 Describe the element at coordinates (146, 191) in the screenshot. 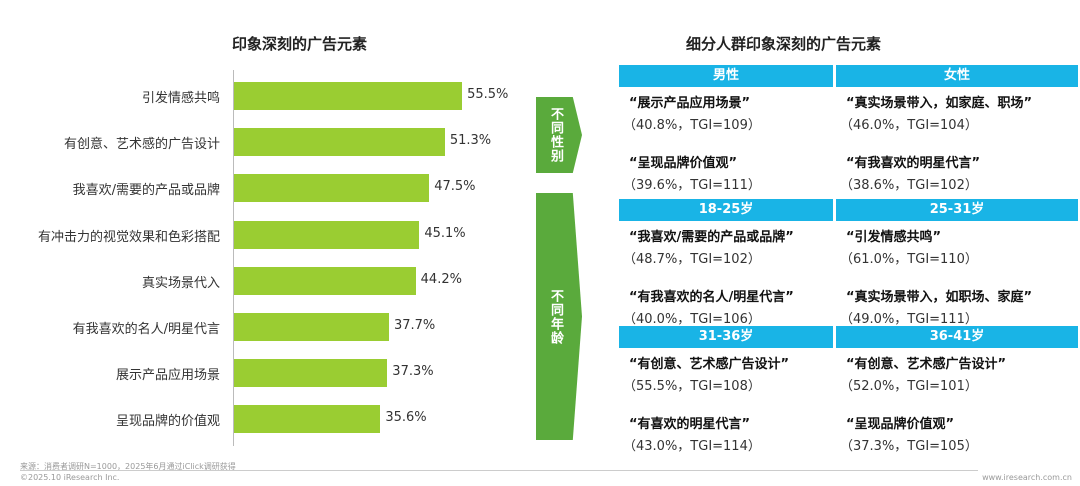

I see `category-label: 我喜欢/需要的产品或品牌` at that location.